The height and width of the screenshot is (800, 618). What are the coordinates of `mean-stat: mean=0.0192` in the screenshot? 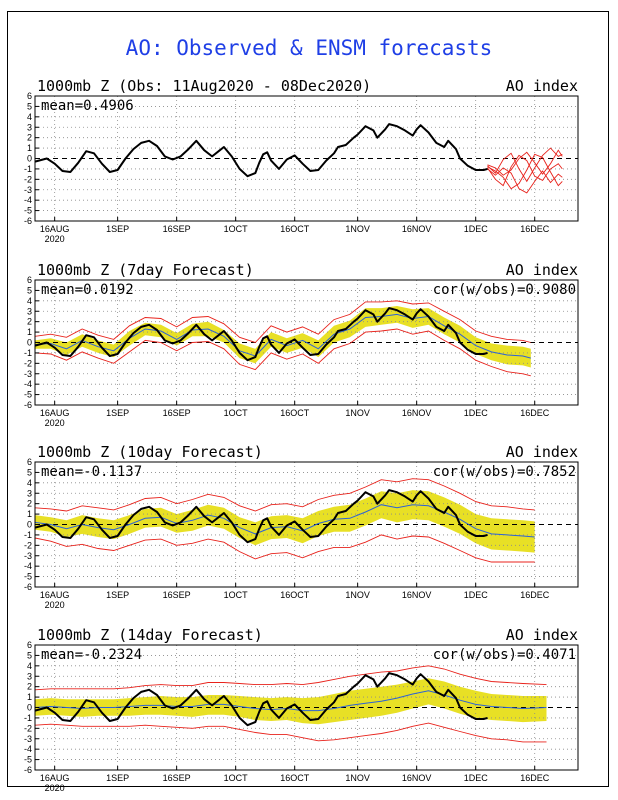 It's located at (87, 290).